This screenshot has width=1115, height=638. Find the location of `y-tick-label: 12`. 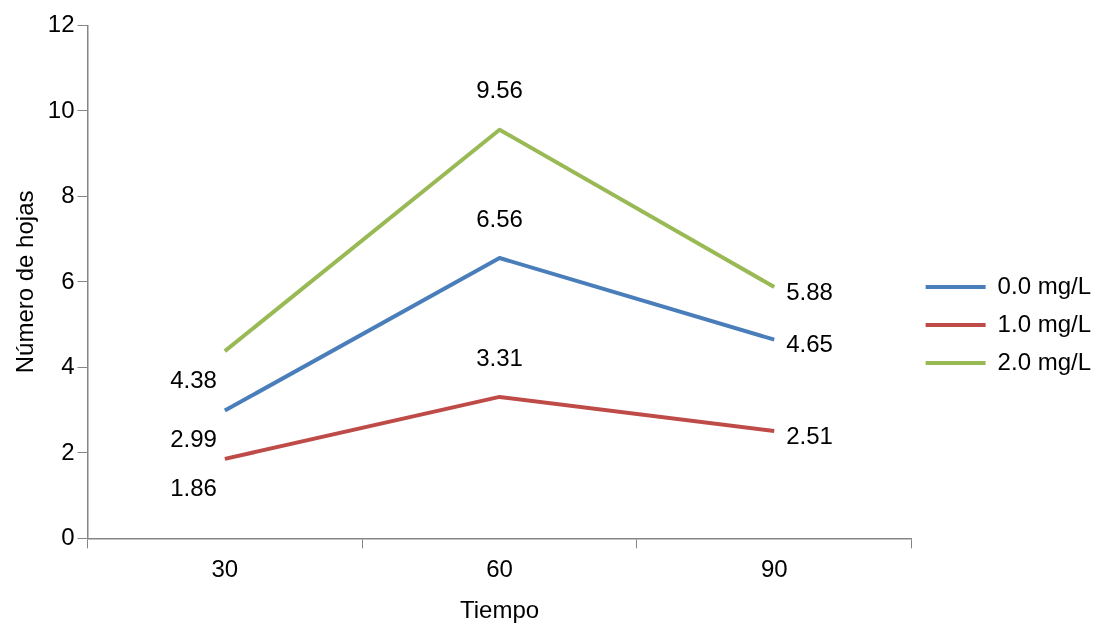

y-tick-label: 12 is located at coordinates (61, 24).